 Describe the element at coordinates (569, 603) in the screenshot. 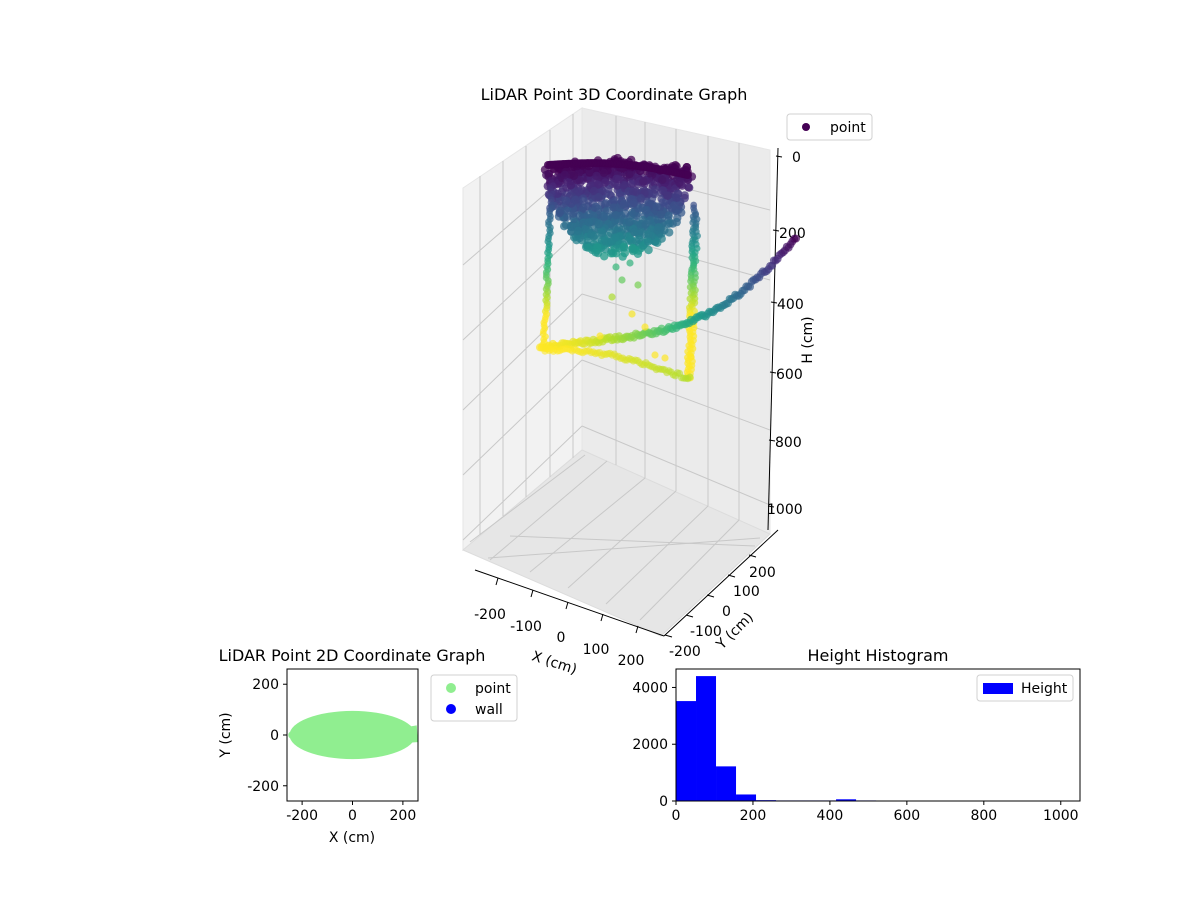

I see `x-axis-line` at that location.